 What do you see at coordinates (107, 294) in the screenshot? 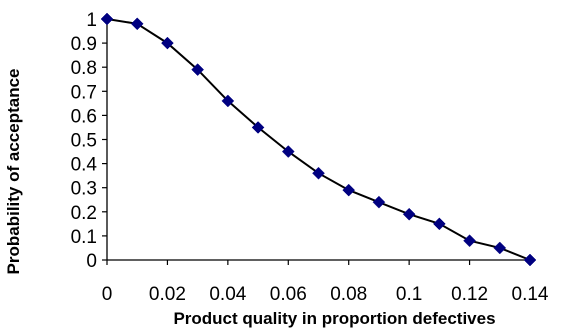
I see `x-tick-label: 0` at bounding box center [107, 294].